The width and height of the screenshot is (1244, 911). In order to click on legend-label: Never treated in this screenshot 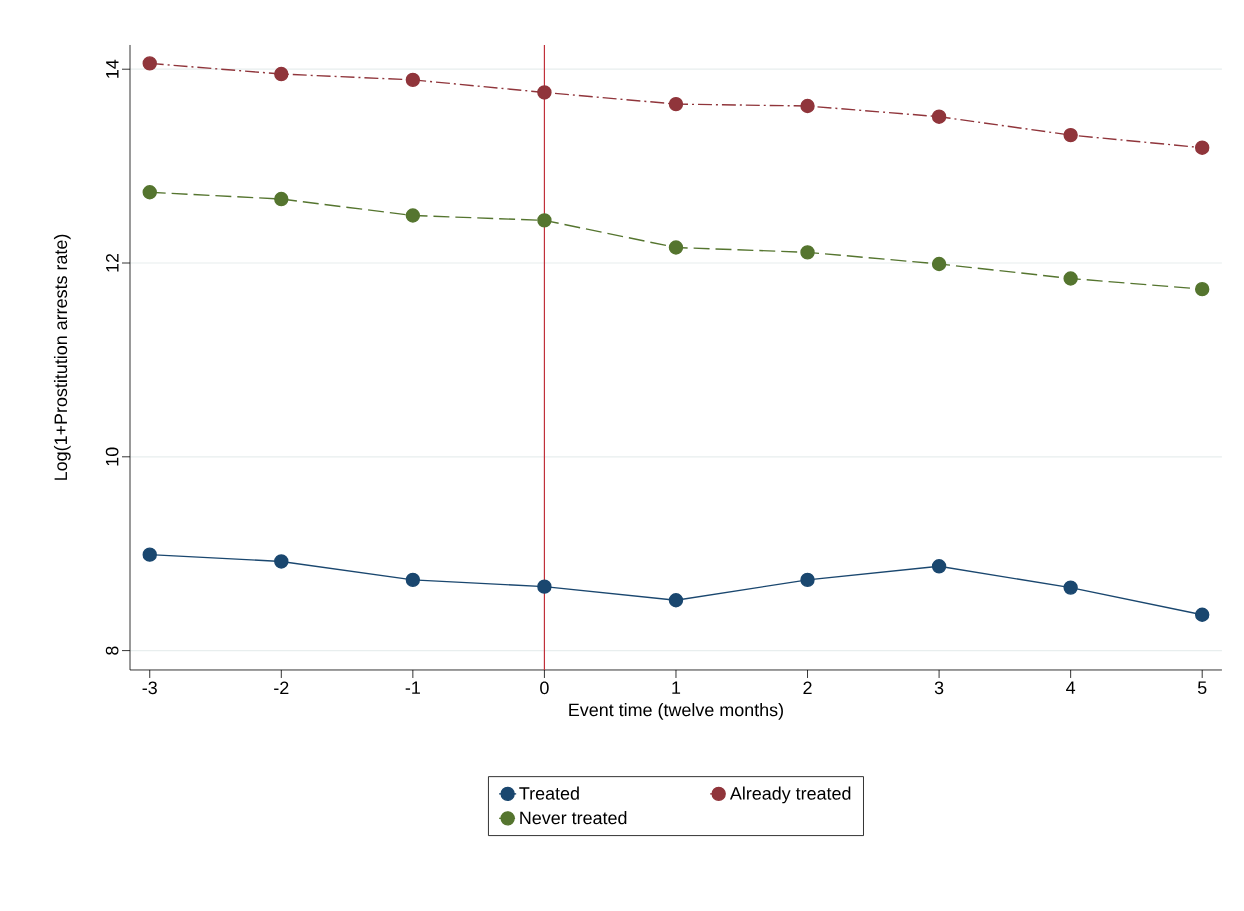, I will do `click(573, 818)`.